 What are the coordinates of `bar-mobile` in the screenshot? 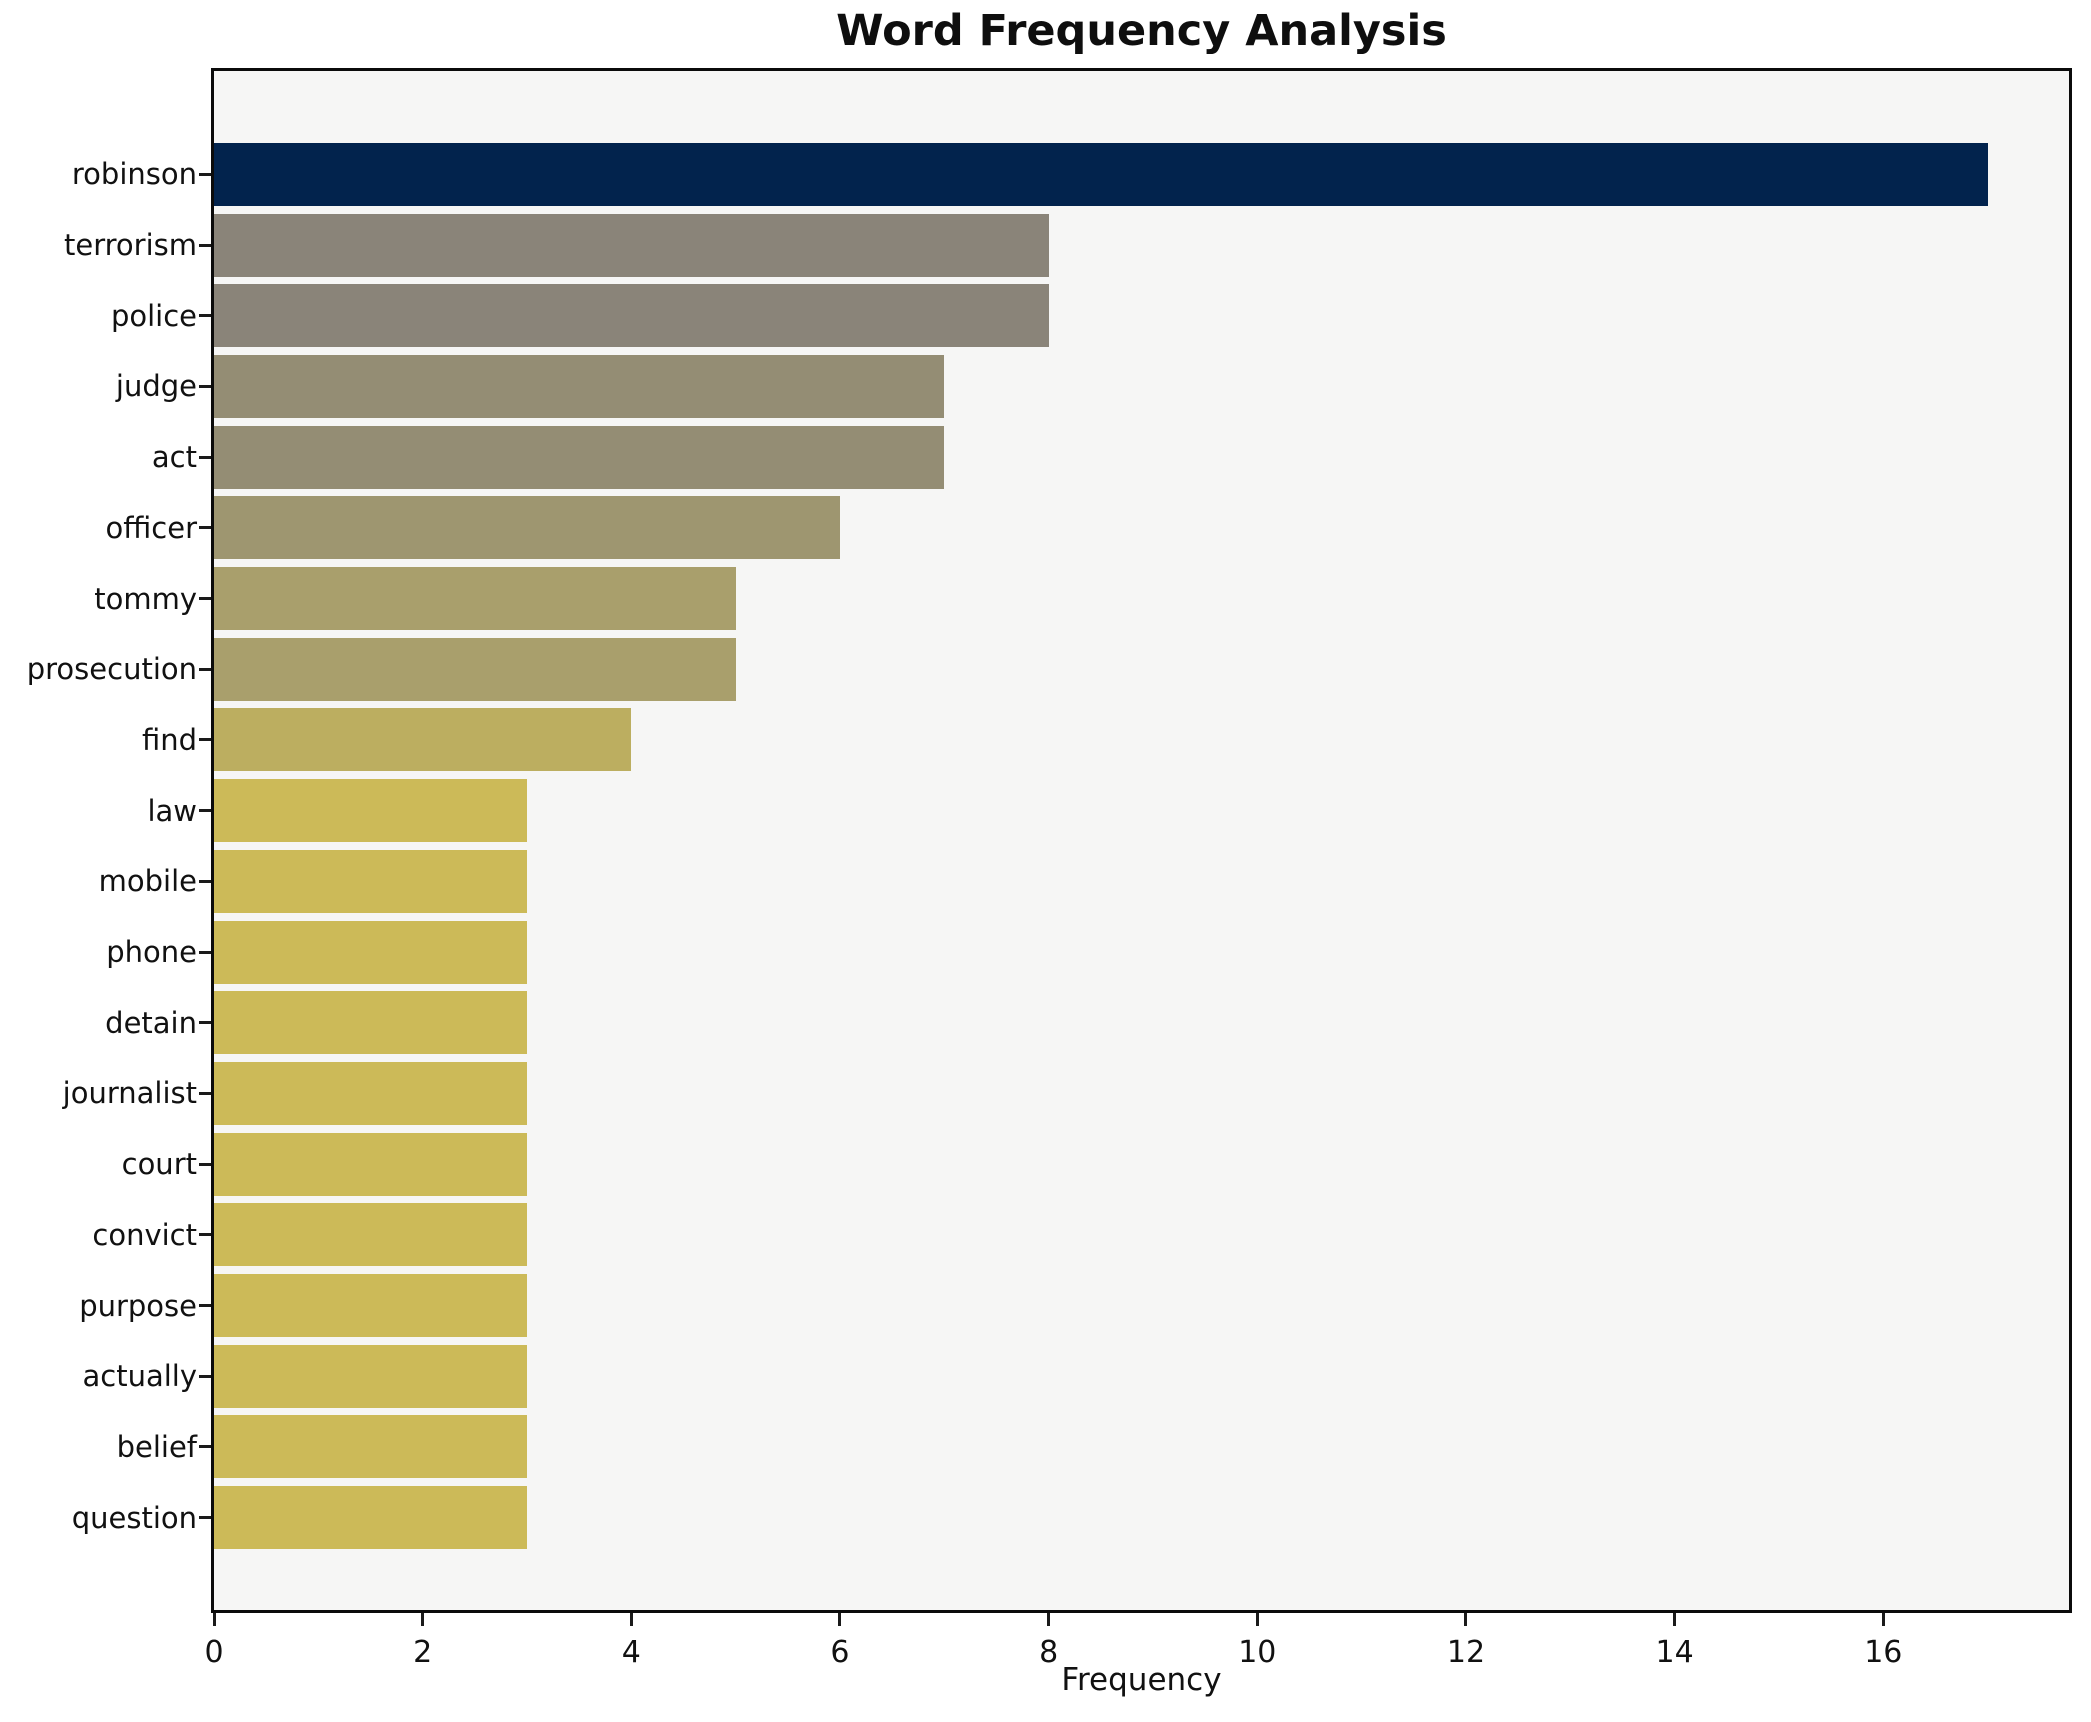 It's located at (370, 881).